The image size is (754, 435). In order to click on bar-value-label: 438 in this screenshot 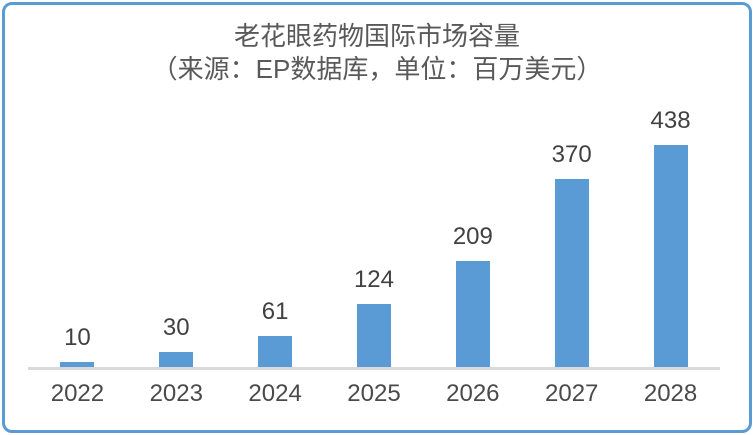, I will do `click(670, 120)`.